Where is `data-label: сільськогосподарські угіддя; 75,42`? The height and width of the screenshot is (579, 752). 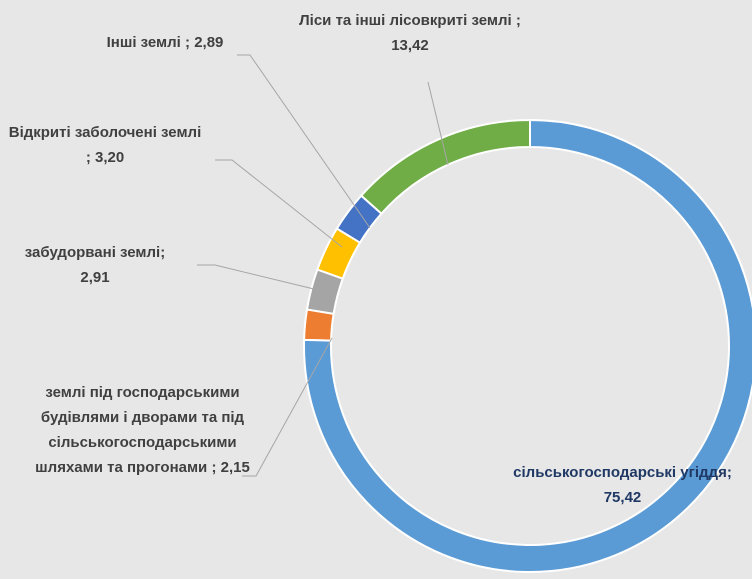
data-label: сільськогосподарські угіддя; 75,42 is located at coordinates (622, 485).